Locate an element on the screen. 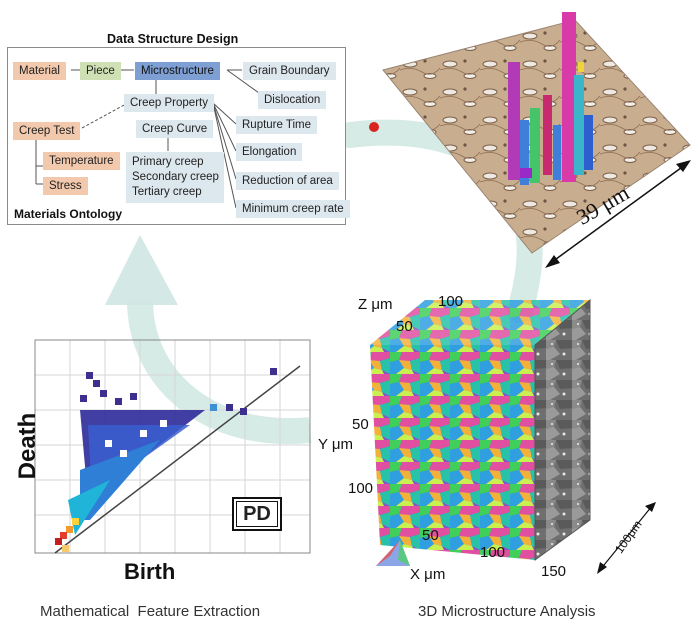  z-tick-50: 50 is located at coordinates (404, 326).